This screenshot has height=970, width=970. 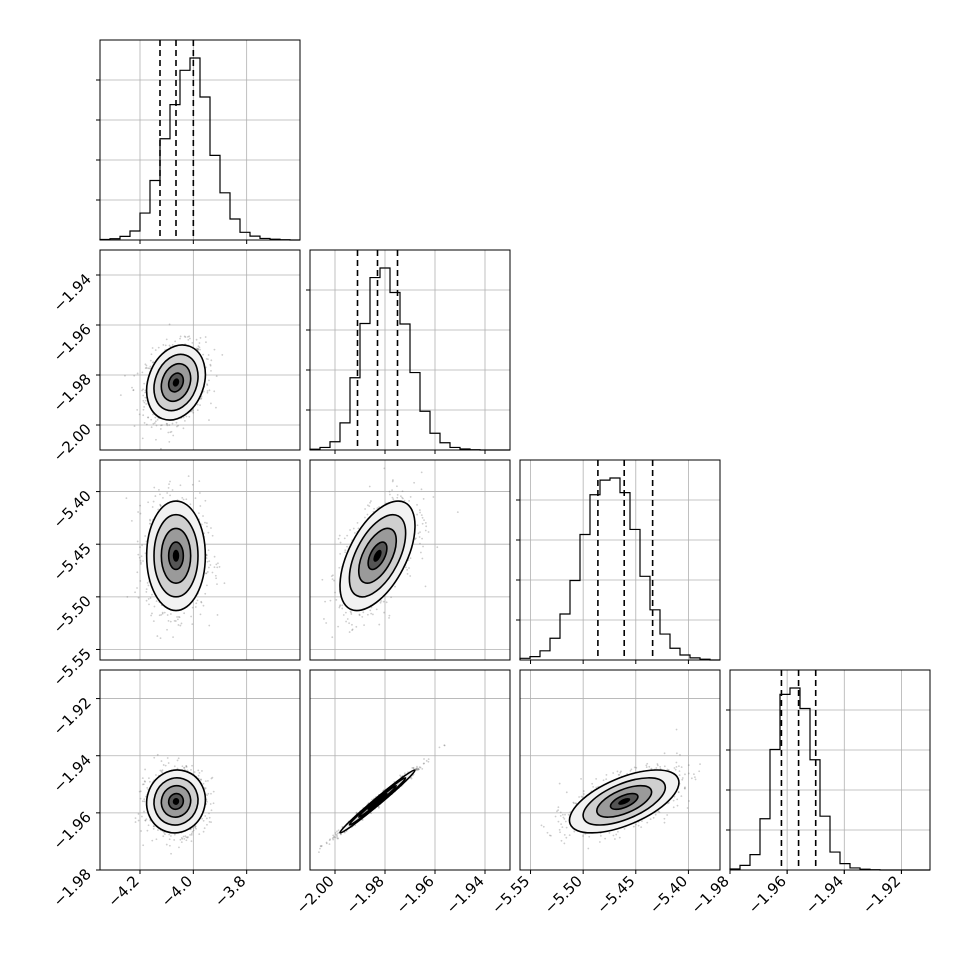 I want to click on x-tick-label: −5.55, so click(x=510, y=894).